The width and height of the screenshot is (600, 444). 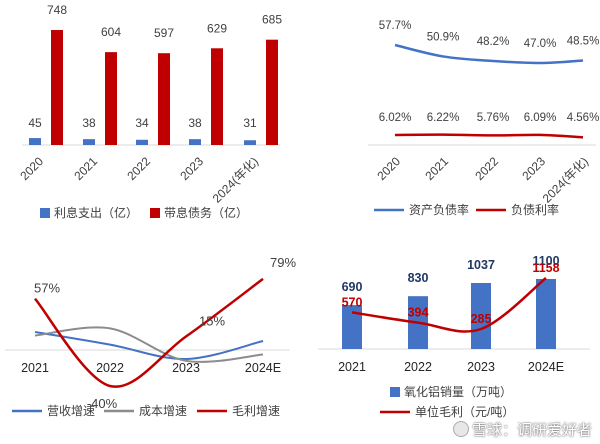 What do you see at coordinates (31, 168) in the screenshot?
I see `p1-tick-0: 2020` at bounding box center [31, 168].